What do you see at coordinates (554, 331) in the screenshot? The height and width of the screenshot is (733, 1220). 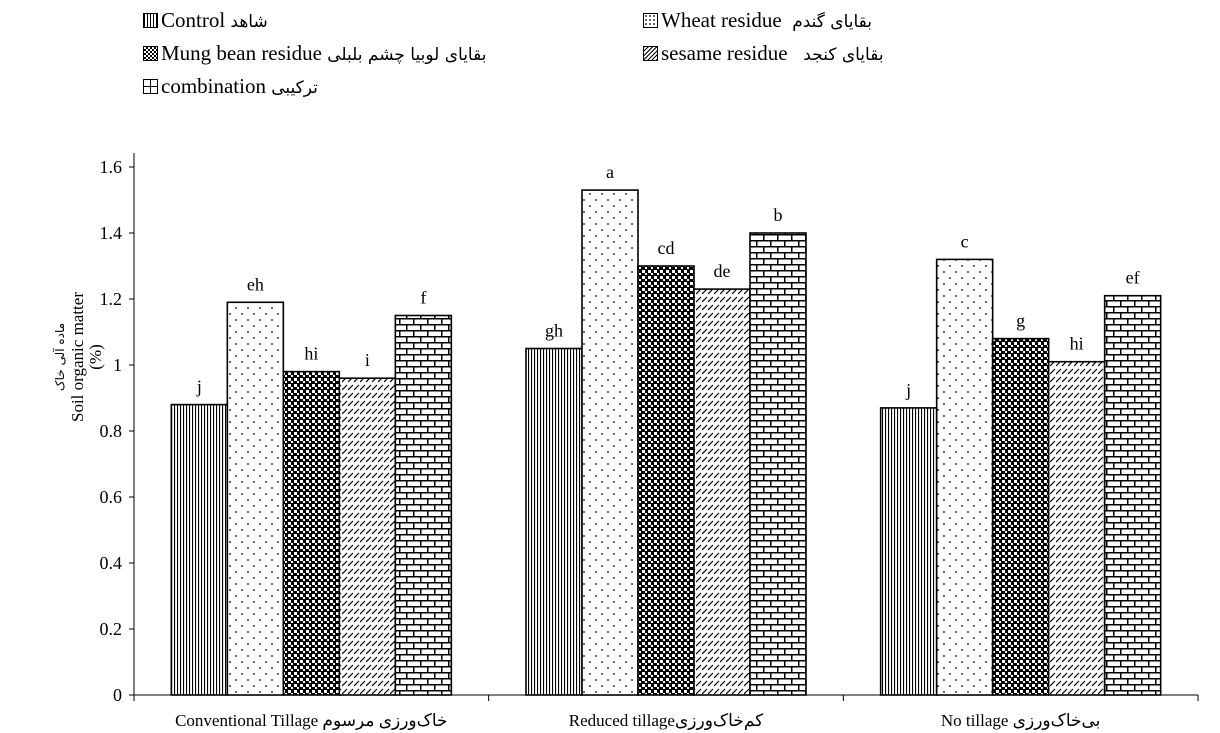 I see `bar-letter-label: gh` at bounding box center [554, 331].